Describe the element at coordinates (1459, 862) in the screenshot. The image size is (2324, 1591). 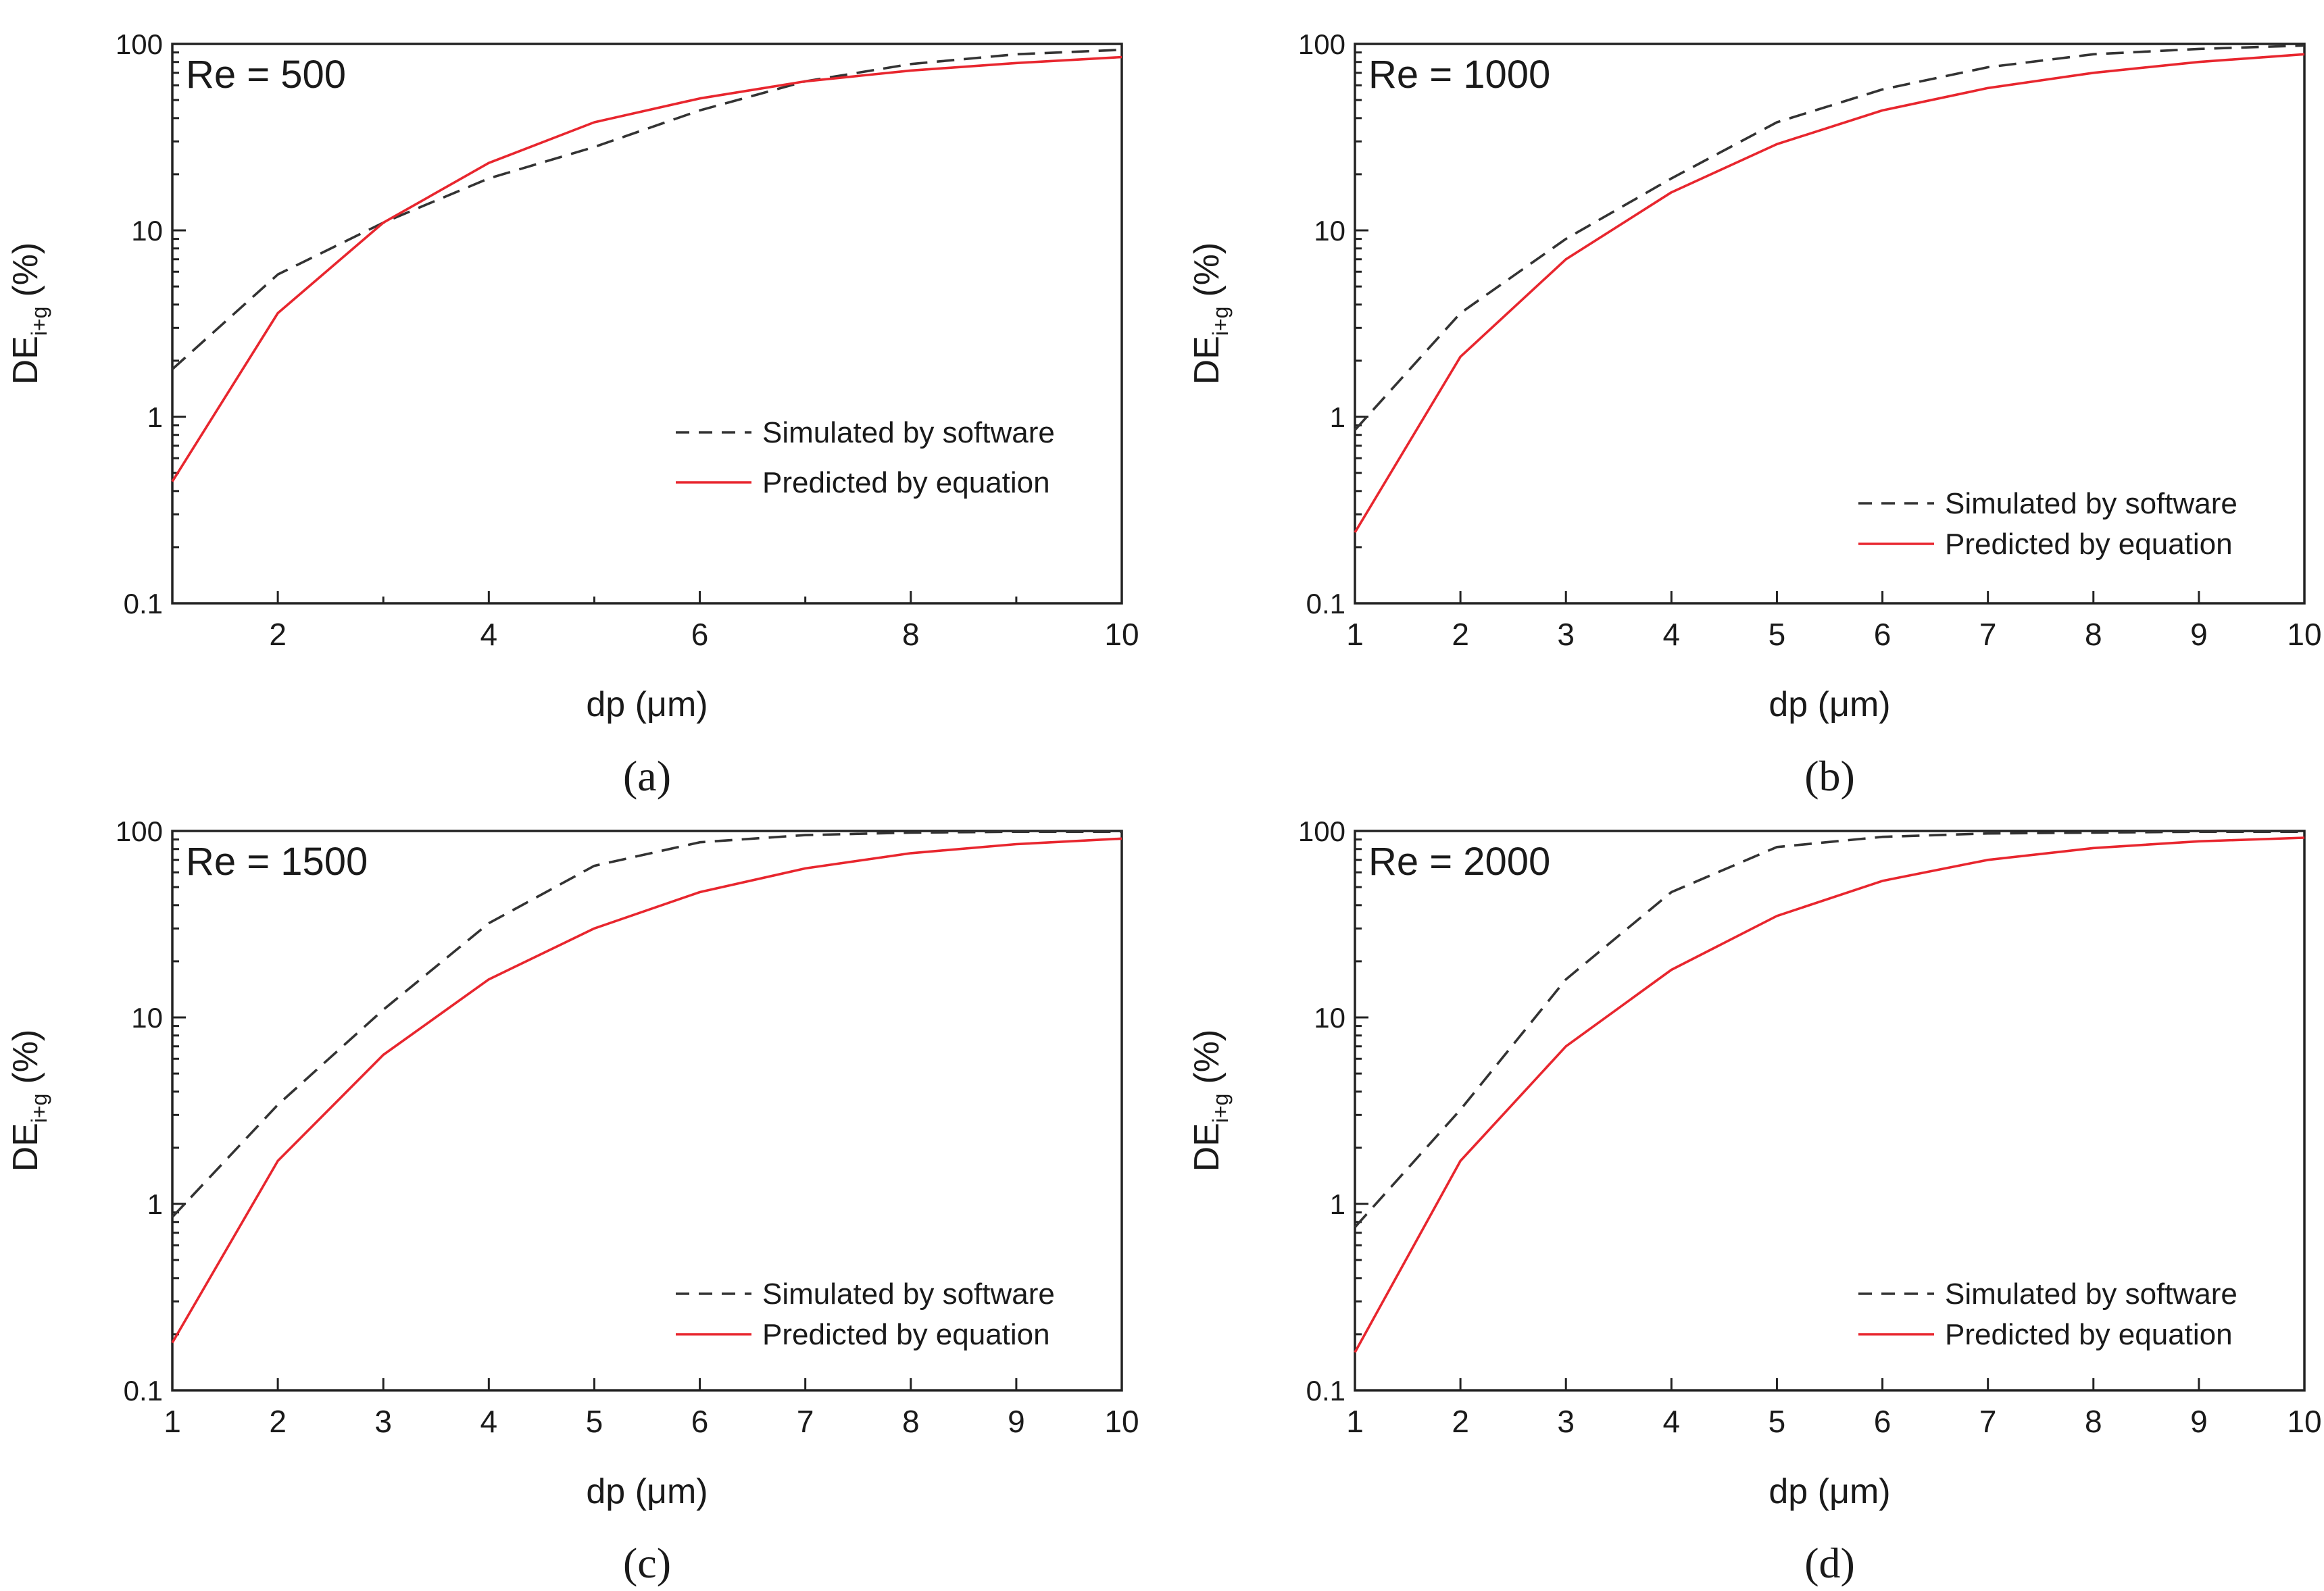
I see `reynolds-annotation: Re = 2000` at that location.